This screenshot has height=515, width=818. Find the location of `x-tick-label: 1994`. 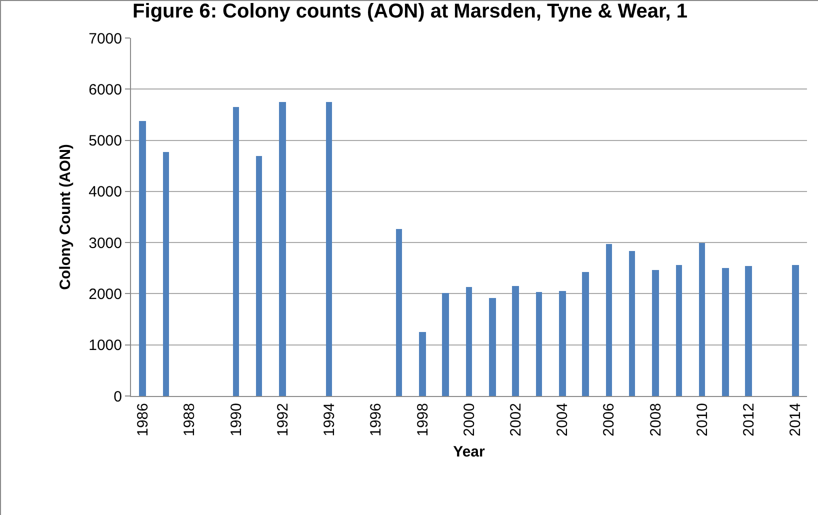

x-tick-label: 1994 is located at coordinates (329, 419).